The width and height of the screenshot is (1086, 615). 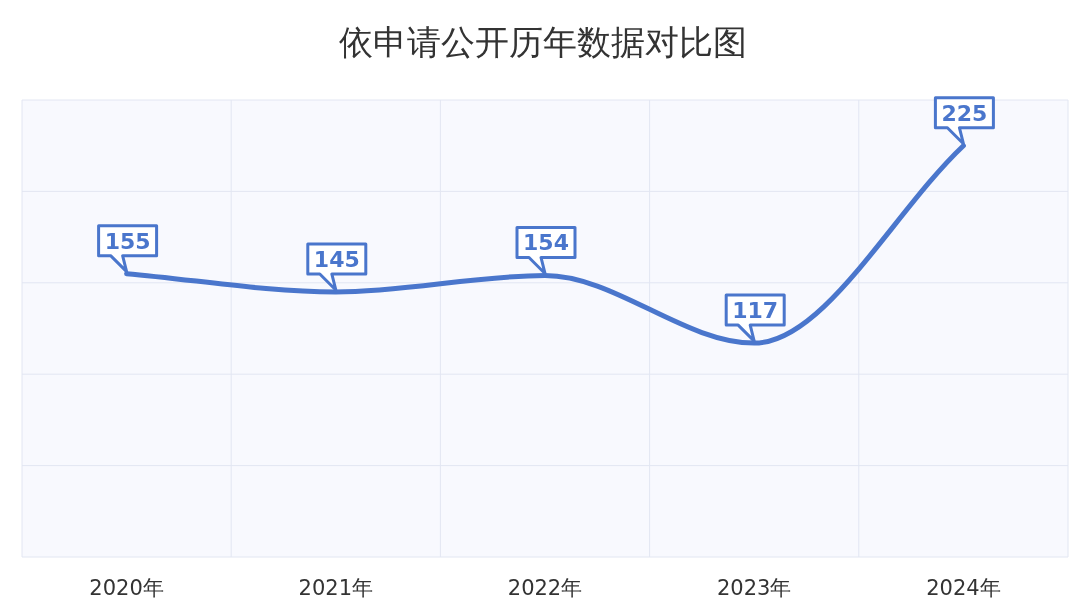 What do you see at coordinates (126, 588) in the screenshot?
I see `x-tick-label: 2020年` at bounding box center [126, 588].